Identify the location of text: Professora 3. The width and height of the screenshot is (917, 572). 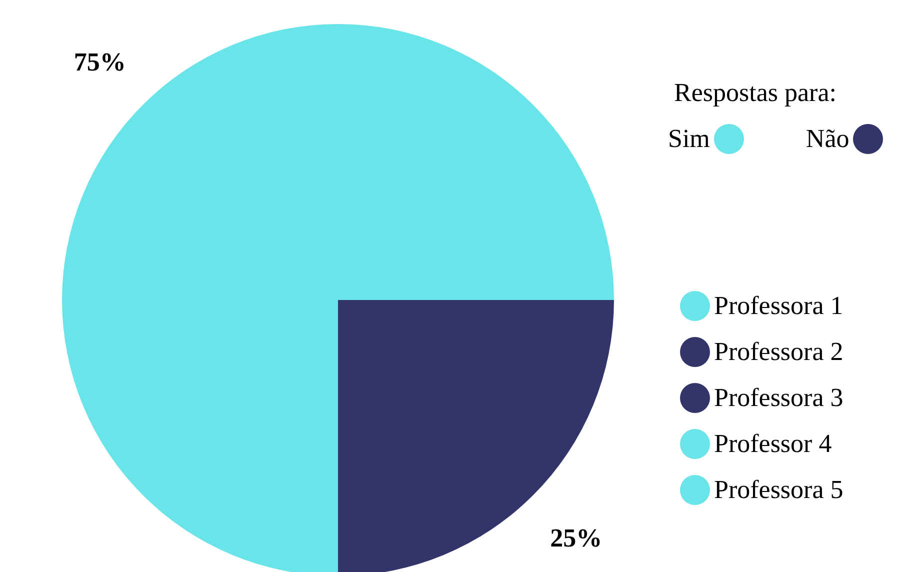
(779, 397).